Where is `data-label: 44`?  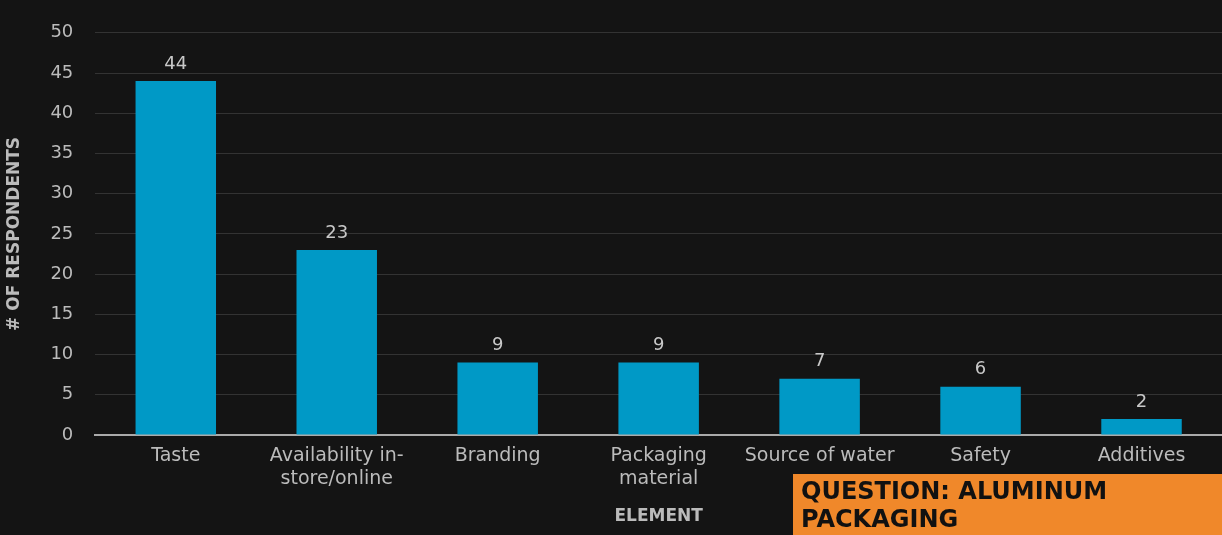 data-label: 44 is located at coordinates (176, 62).